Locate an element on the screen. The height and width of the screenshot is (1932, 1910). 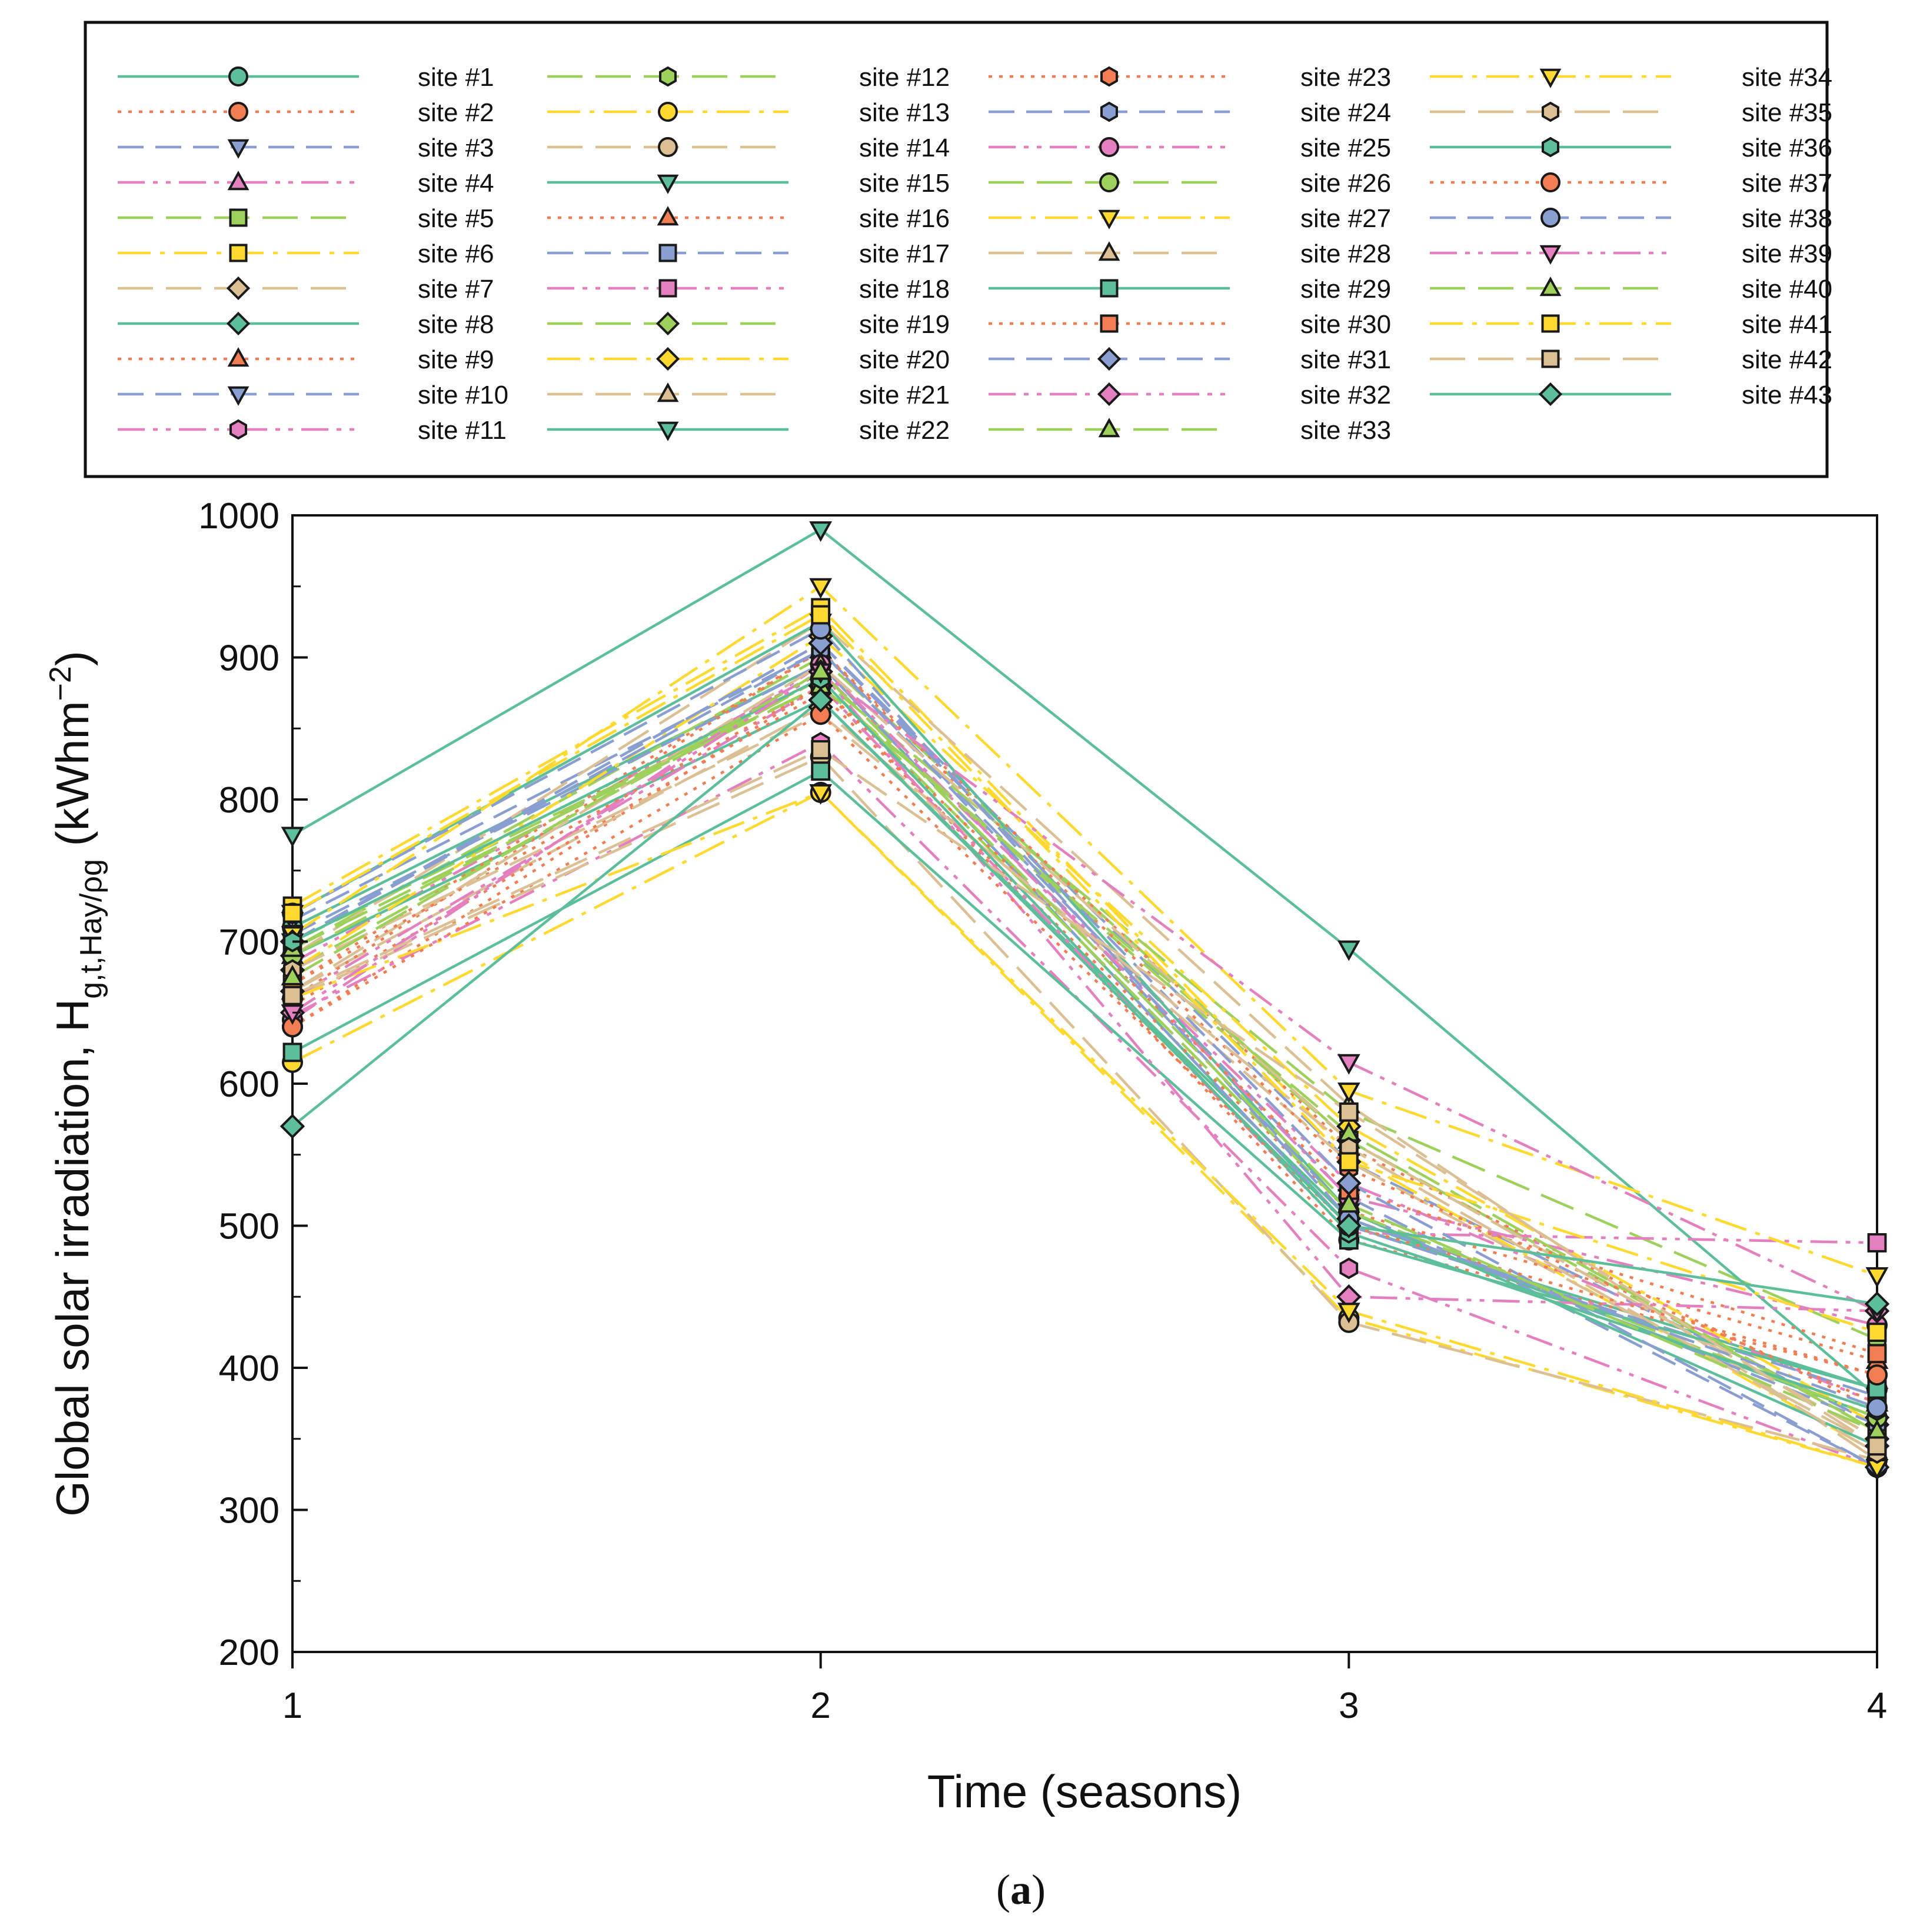
y-tick-label: 400 is located at coordinates (249, 1369).